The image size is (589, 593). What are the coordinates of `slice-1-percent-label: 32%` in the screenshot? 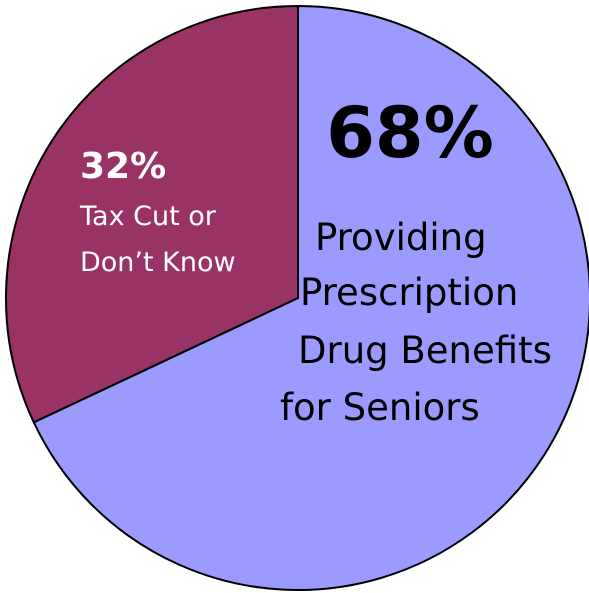 It's located at (123, 166).